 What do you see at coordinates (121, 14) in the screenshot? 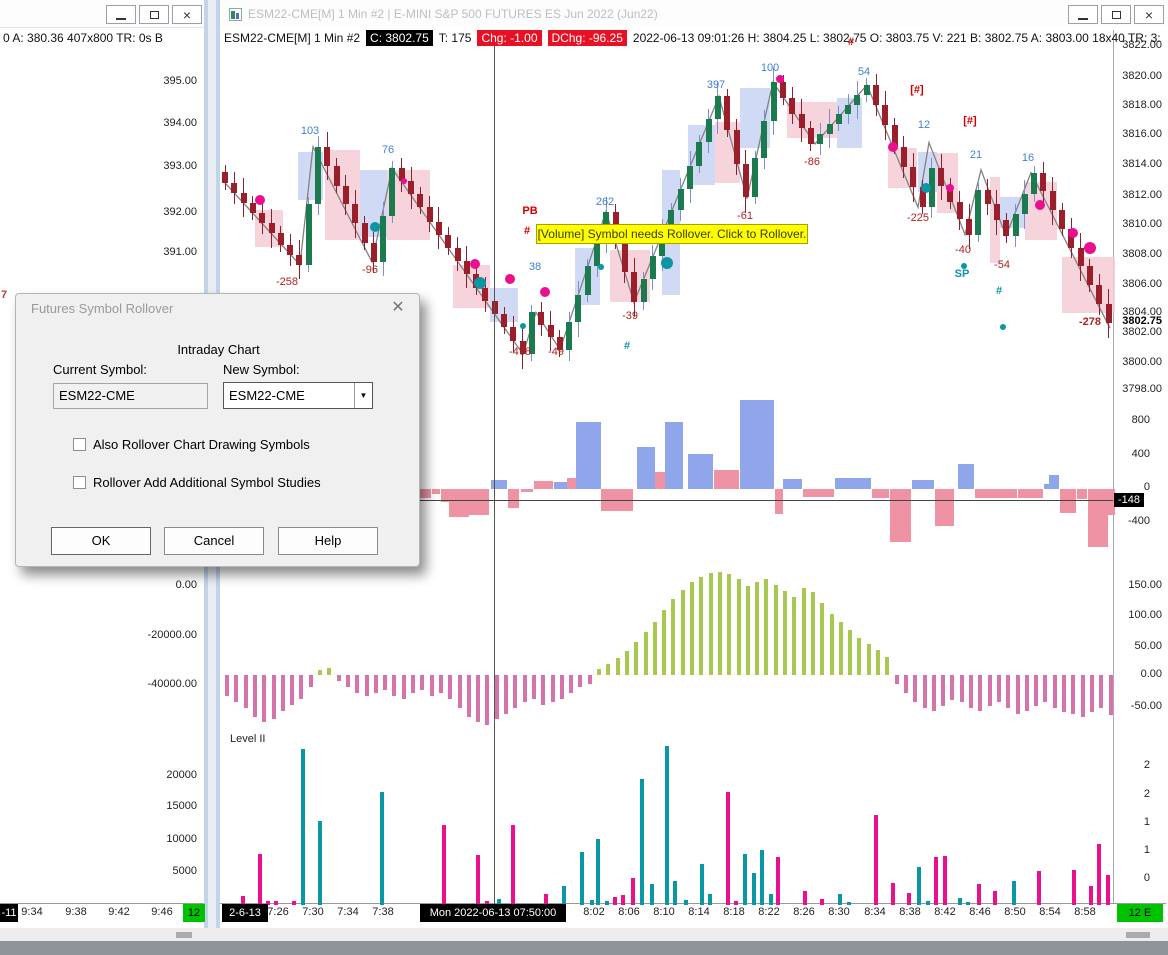
I see `minimize-button` at bounding box center [121, 14].